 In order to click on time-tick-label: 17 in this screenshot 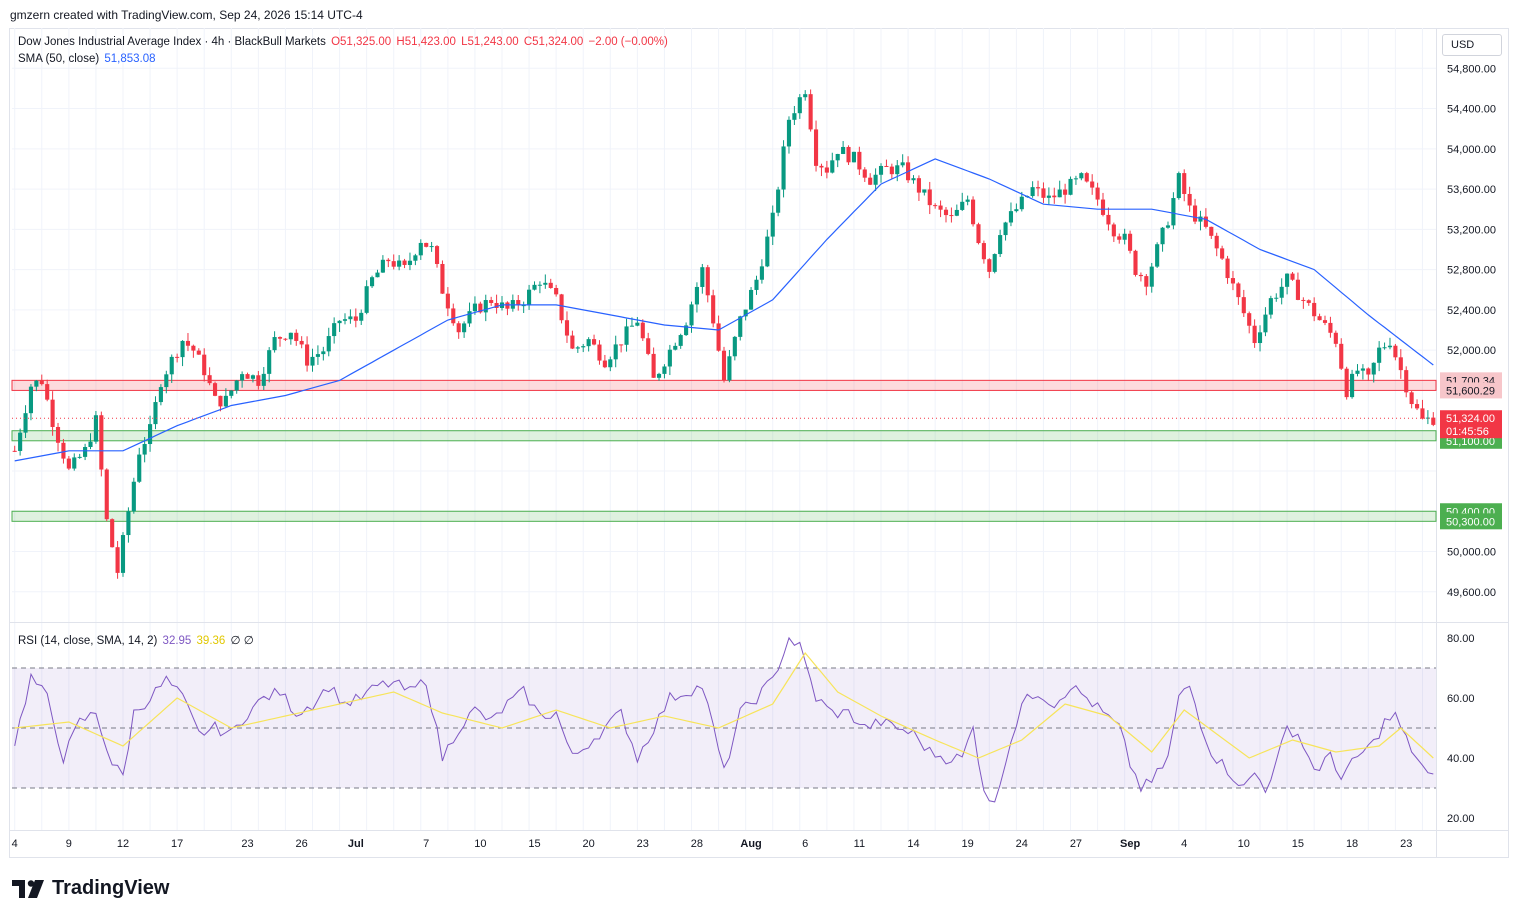, I will do `click(177, 844)`.